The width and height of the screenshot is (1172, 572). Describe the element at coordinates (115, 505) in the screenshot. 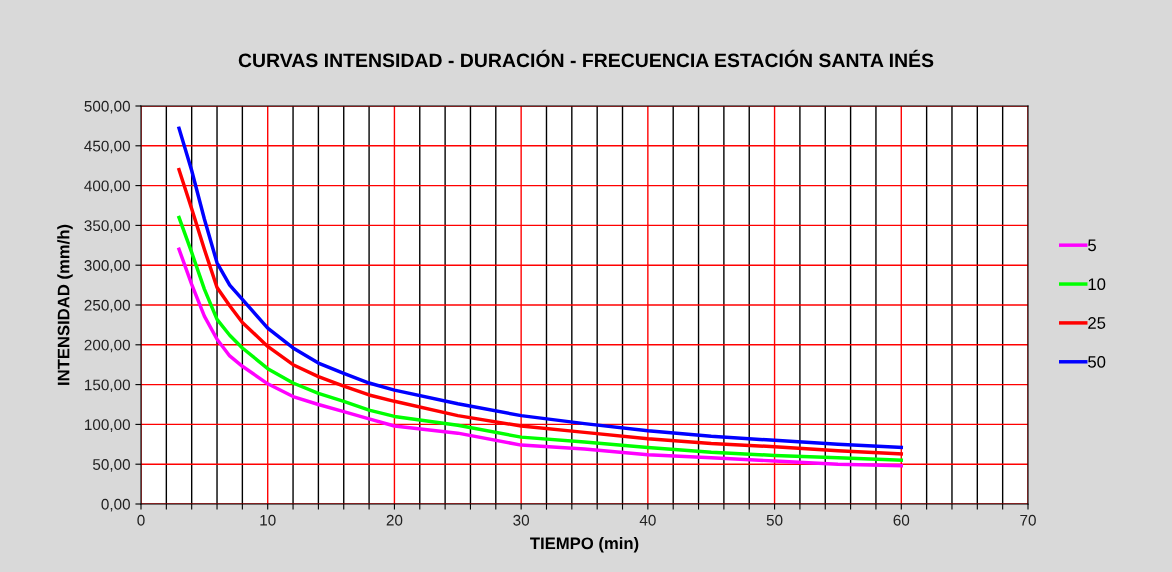

I see `y-tick-label: 0,00` at that location.